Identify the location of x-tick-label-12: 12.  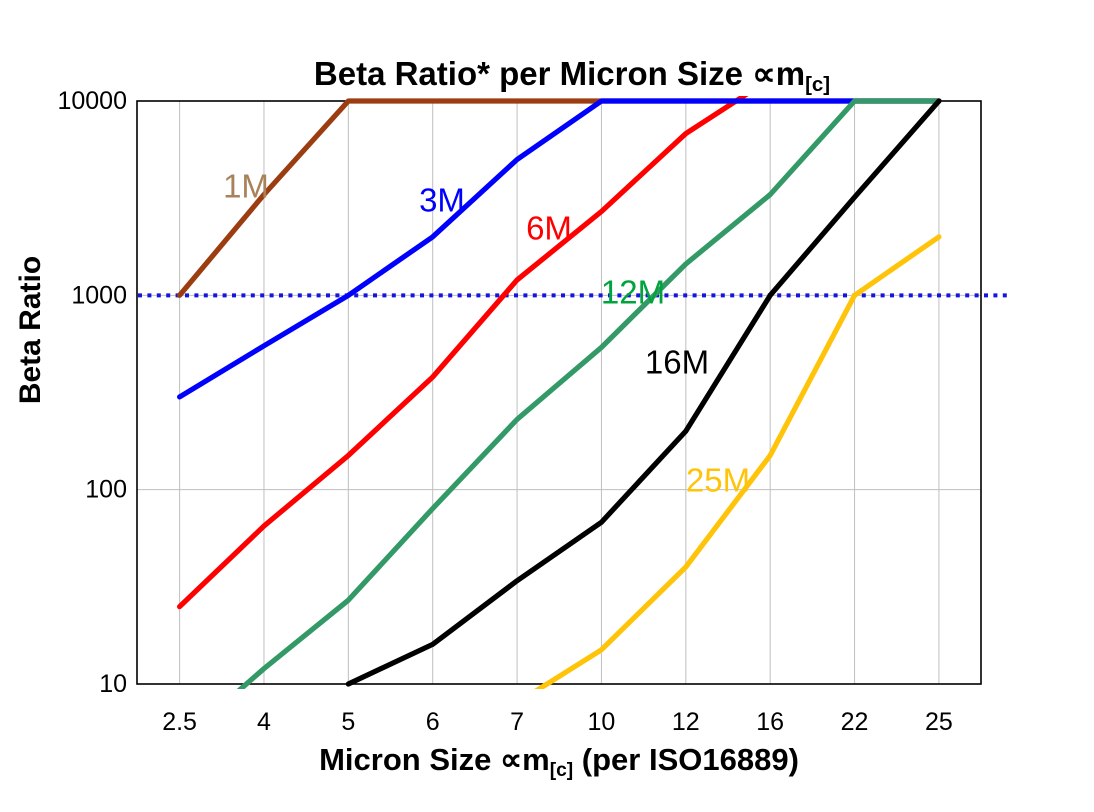
(686, 722).